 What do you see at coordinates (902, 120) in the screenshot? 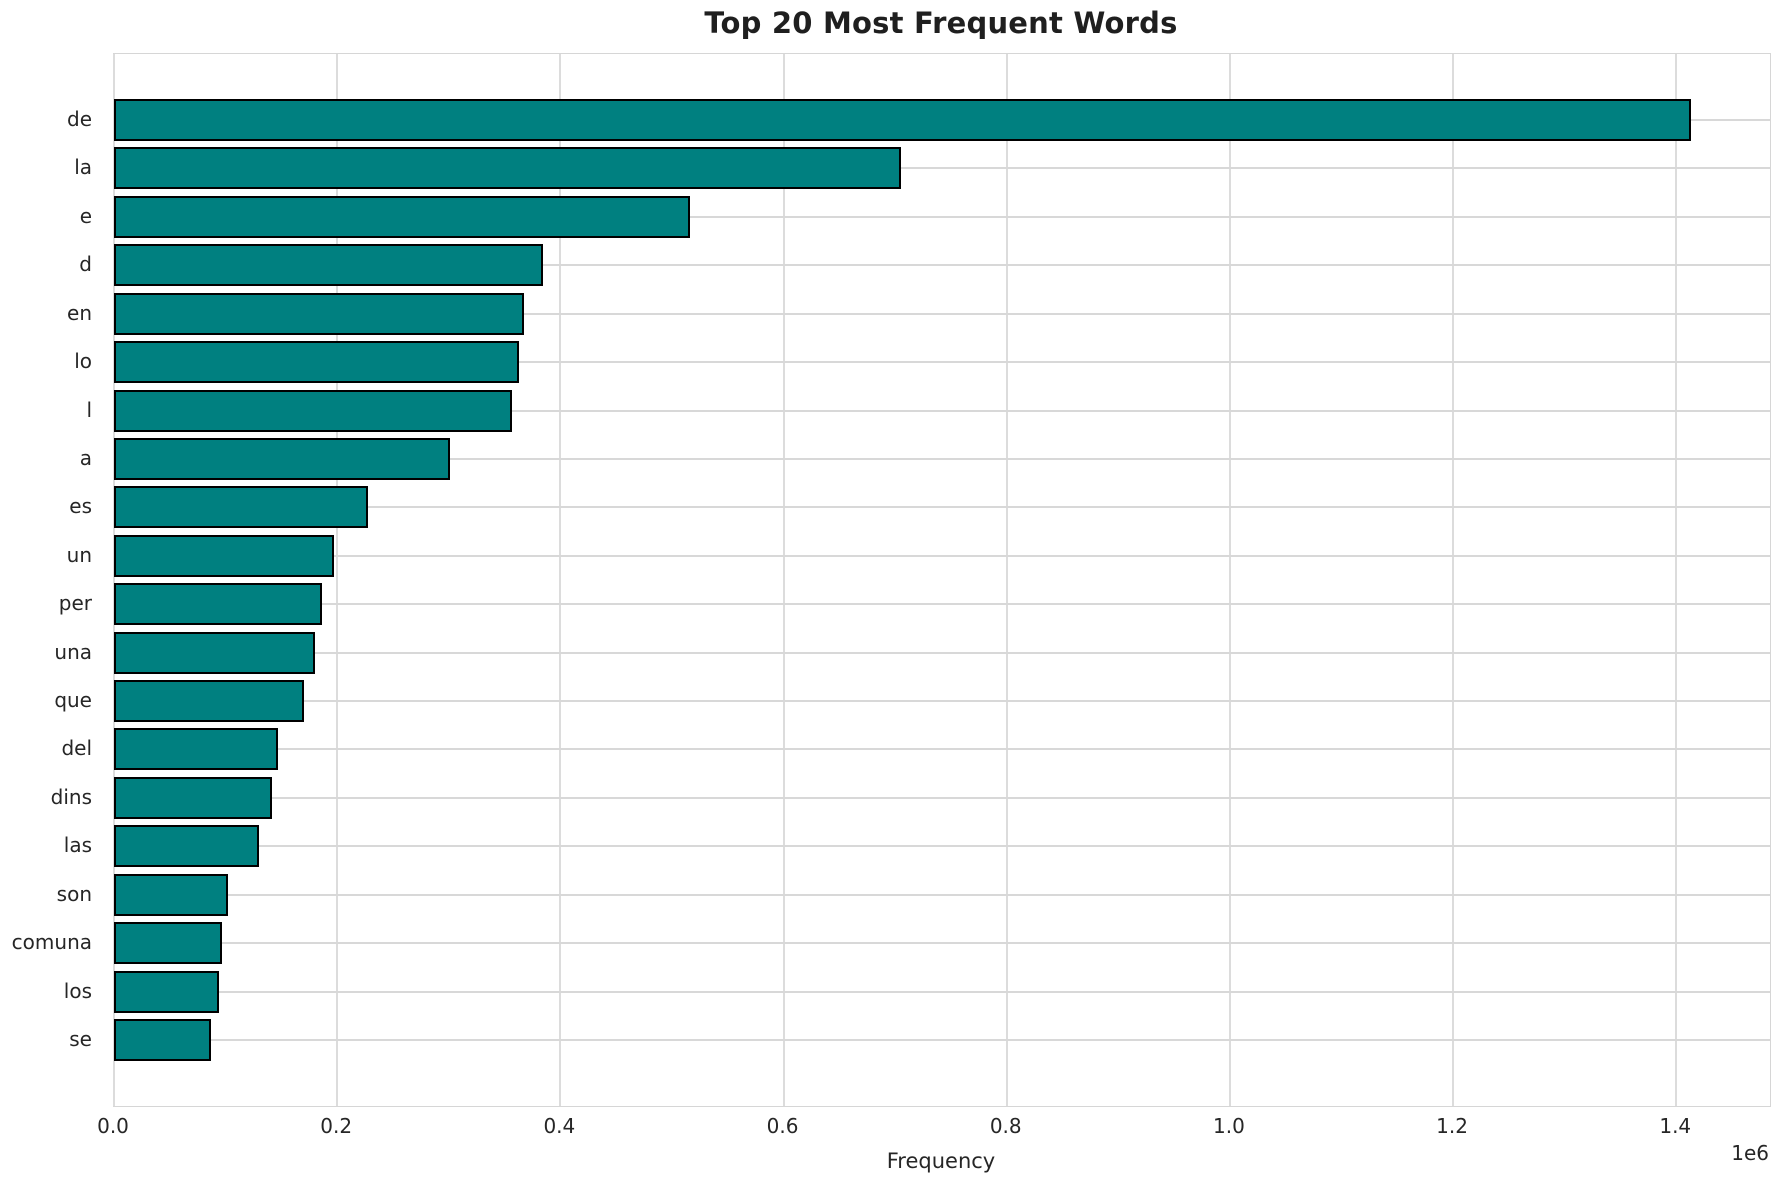
I see `bar-de` at bounding box center [902, 120].